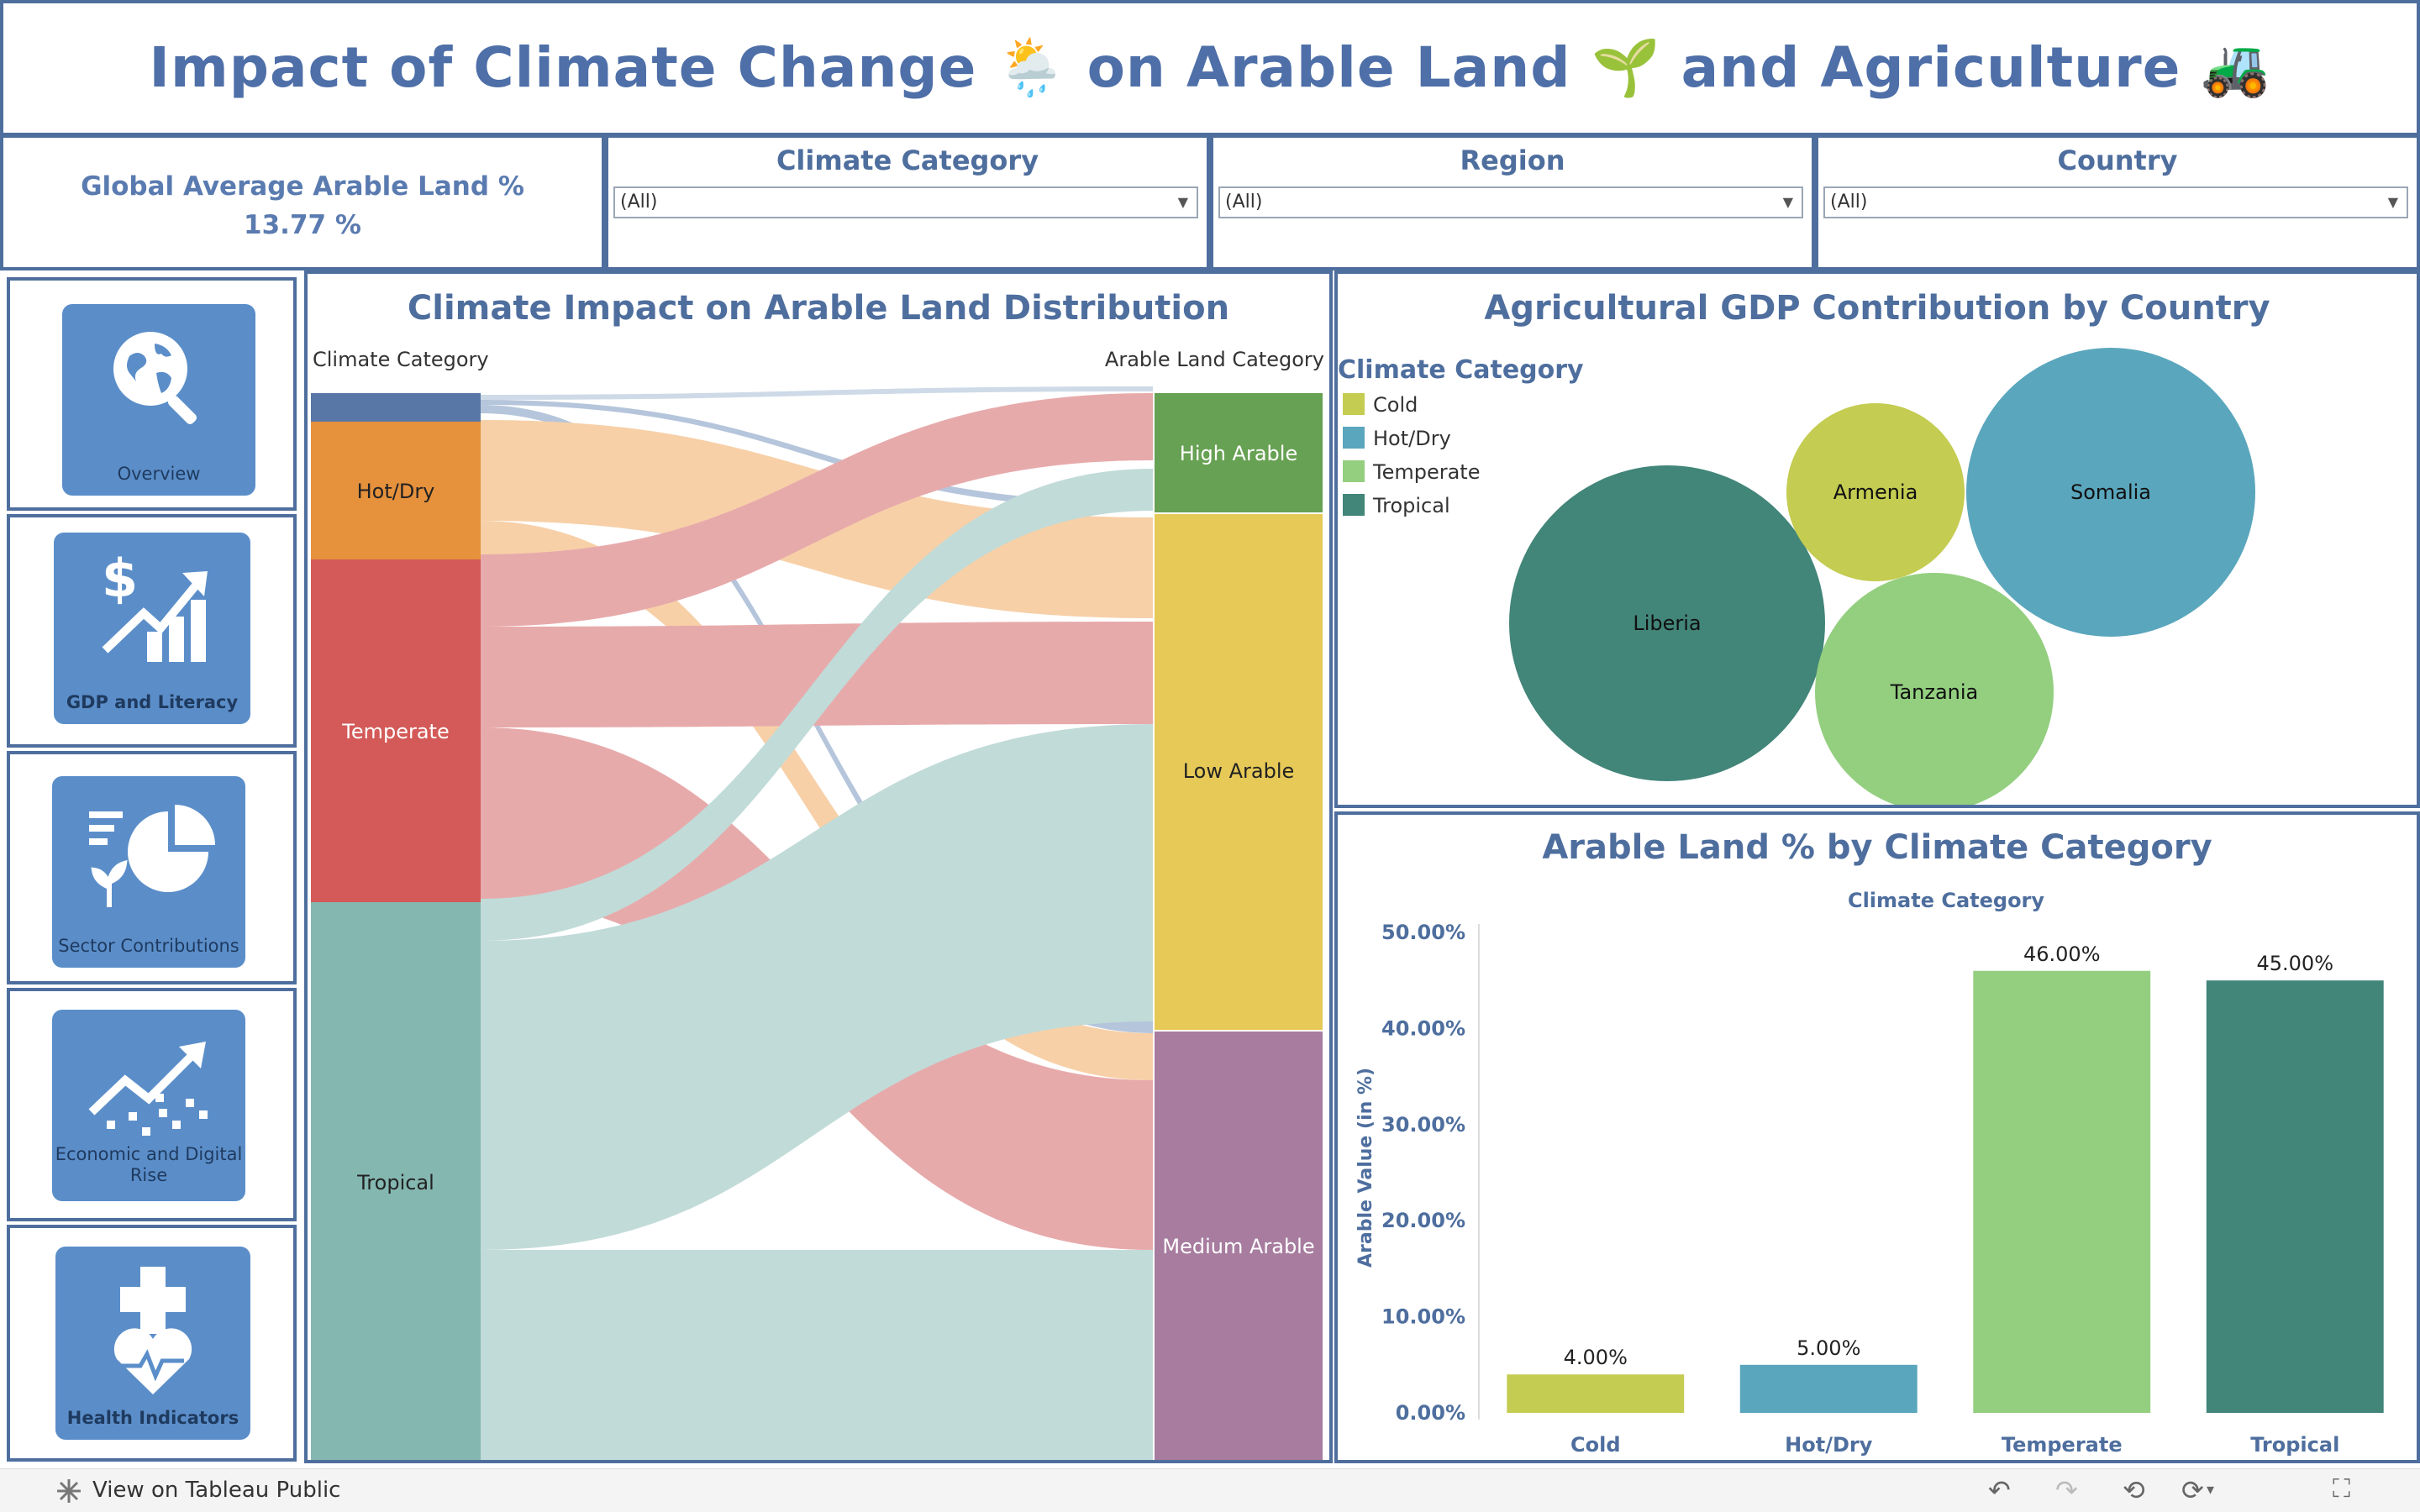  I want to click on view-on-tableau-link: View on Tableau Public, so click(217, 1490).